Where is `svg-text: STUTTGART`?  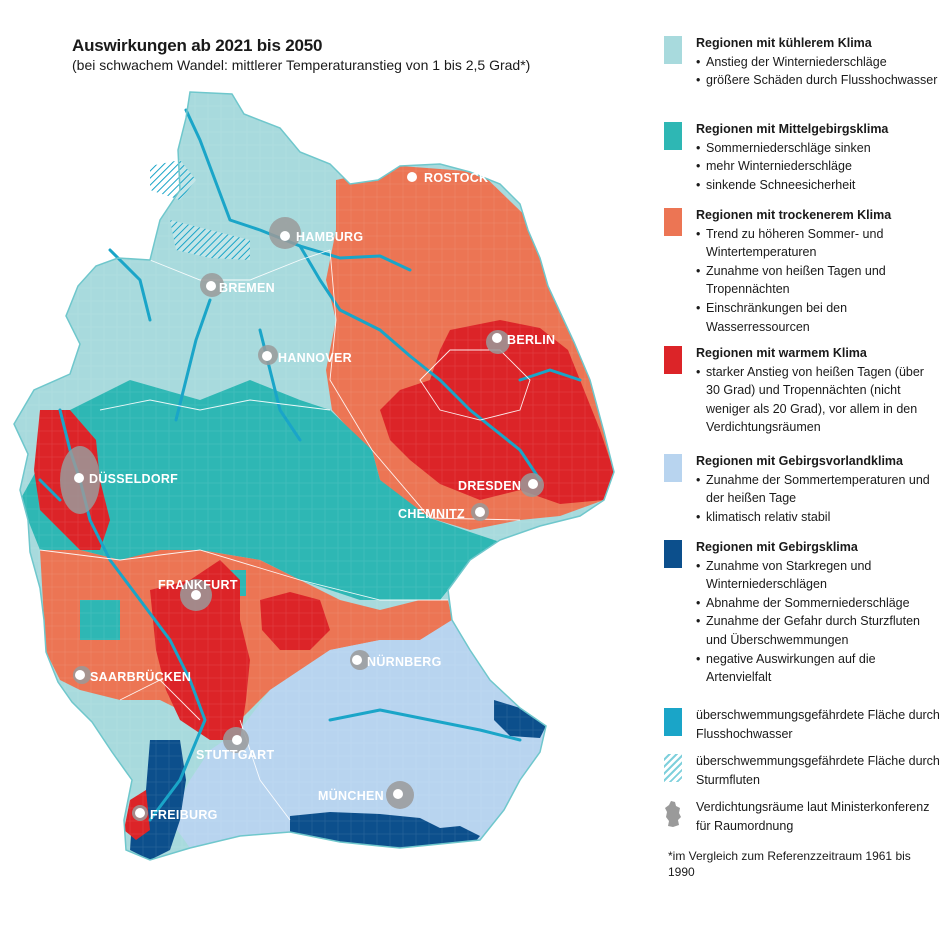 svg-text: STUTTGART is located at coordinates (235, 755).